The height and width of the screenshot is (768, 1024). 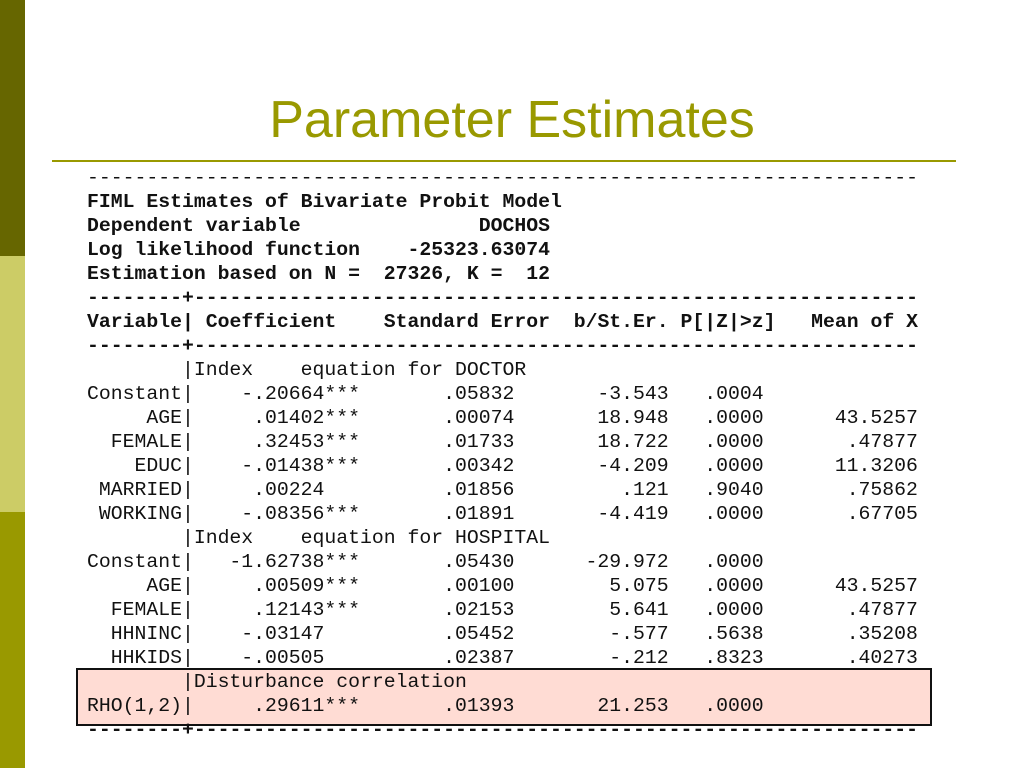 What do you see at coordinates (876, 466) in the screenshot?
I see `mean-of-x: 11.3206` at bounding box center [876, 466].